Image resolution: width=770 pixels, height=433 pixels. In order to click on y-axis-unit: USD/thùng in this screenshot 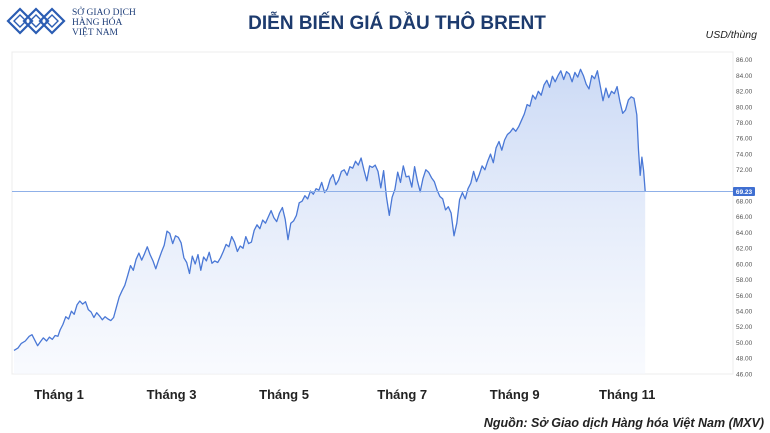, I will do `click(732, 35)`.